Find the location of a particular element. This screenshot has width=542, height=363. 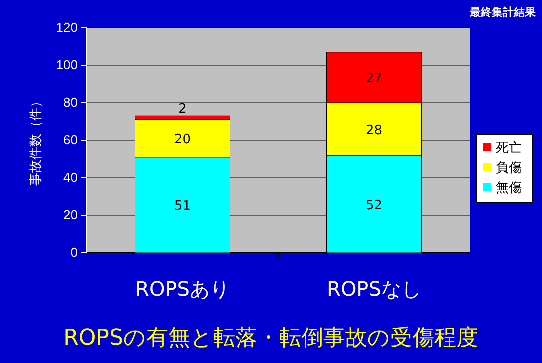

y-tick-label: 80 is located at coordinates (71, 102).